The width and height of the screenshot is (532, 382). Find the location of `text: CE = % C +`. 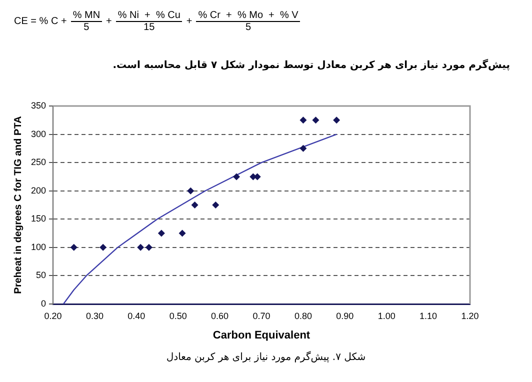

text: CE = % C + is located at coordinates (40, 21).